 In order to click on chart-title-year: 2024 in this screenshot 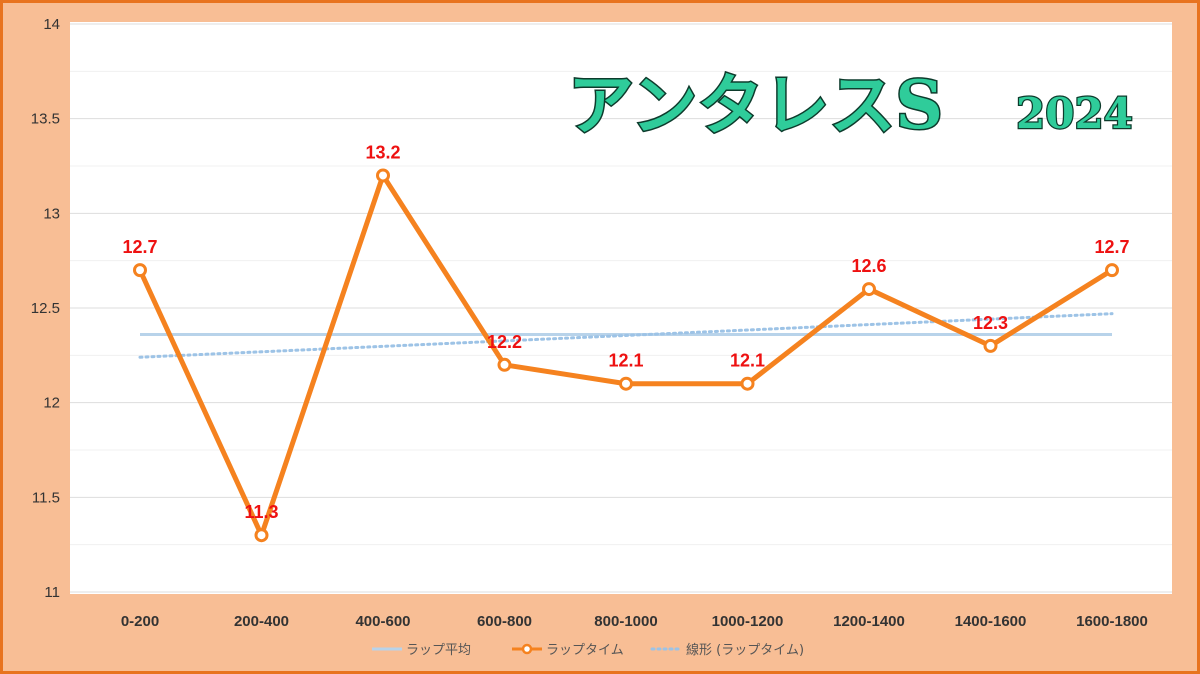, I will do `click(1074, 113)`.